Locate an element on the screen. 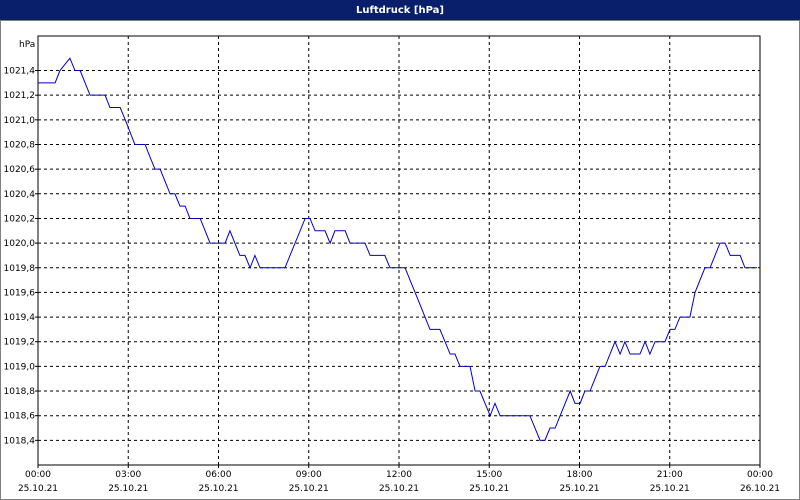 This screenshot has height=500, width=800. x-tick-label: 18:00 25.10.21 is located at coordinates (579, 482).